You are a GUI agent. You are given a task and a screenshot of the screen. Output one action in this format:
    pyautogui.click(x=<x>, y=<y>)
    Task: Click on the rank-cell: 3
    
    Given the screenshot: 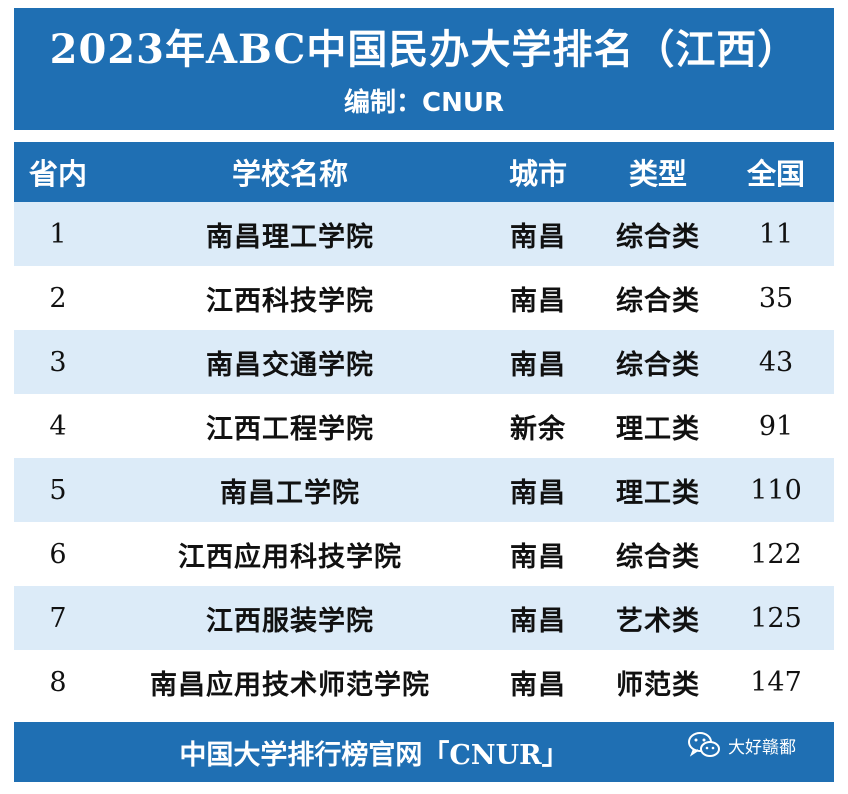 What is the action you would take?
    pyautogui.click(x=58, y=362)
    